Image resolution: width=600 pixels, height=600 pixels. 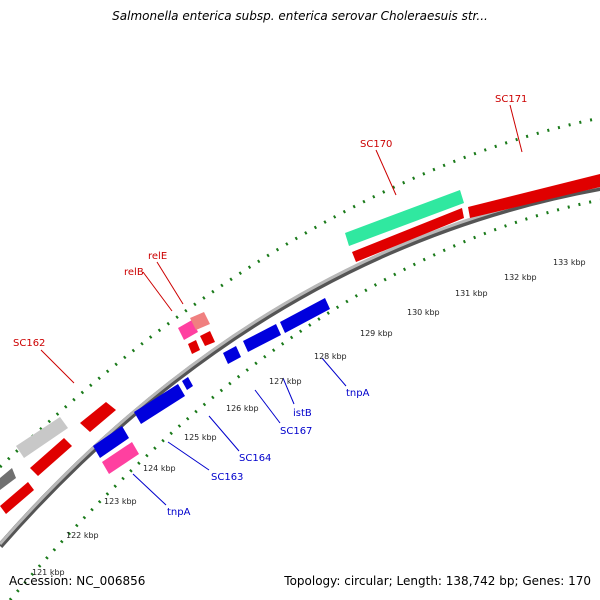 What do you see at coordinates (423, 312) in the screenshot?
I see `scale-label: 130 kbp` at bounding box center [423, 312].